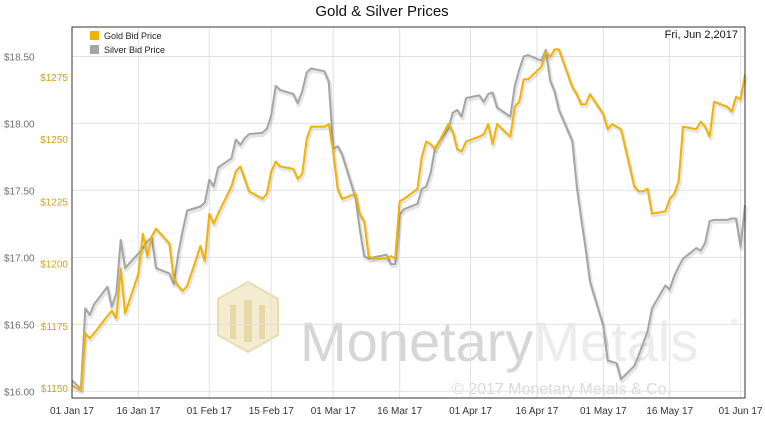 The image size is (765, 424). What do you see at coordinates (19, 325) in the screenshot?
I see `y-left-tick-label: $16.50` at bounding box center [19, 325].